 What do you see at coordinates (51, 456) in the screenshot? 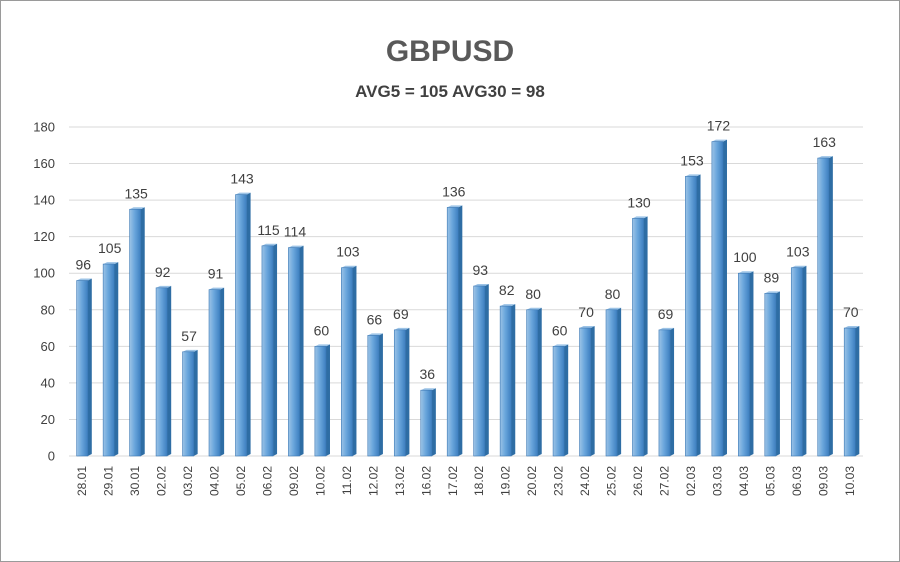
I see `y-tick-label: 0` at bounding box center [51, 456].